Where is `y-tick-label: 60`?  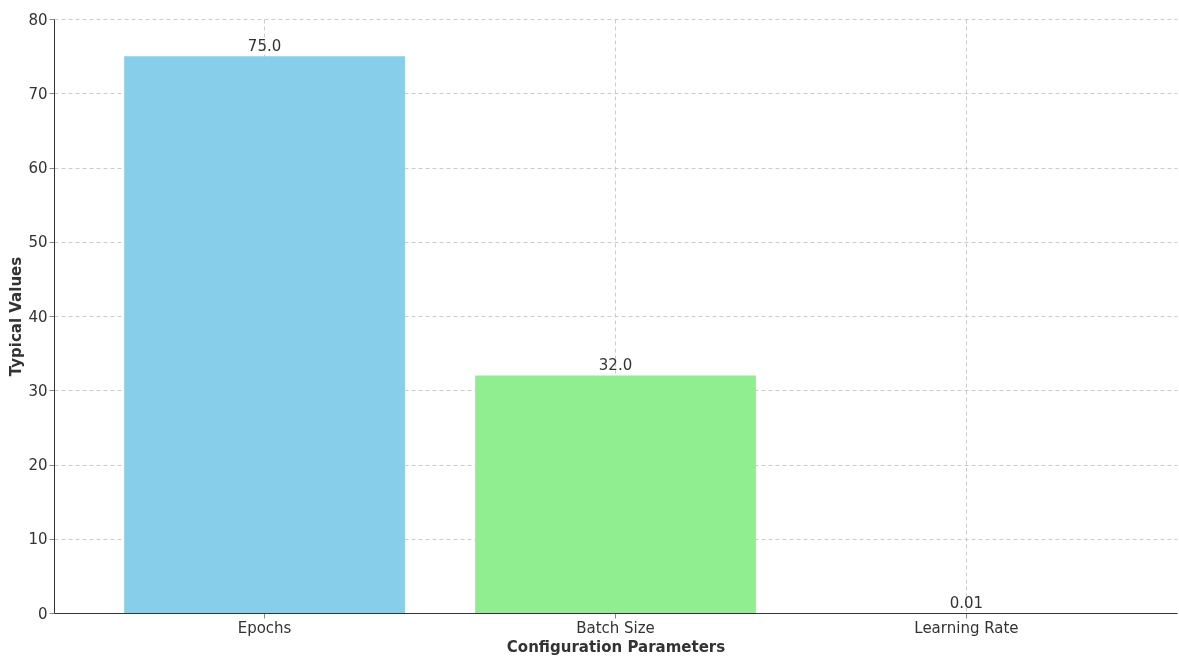 y-tick-label: 60 is located at coordinates (38, 168).